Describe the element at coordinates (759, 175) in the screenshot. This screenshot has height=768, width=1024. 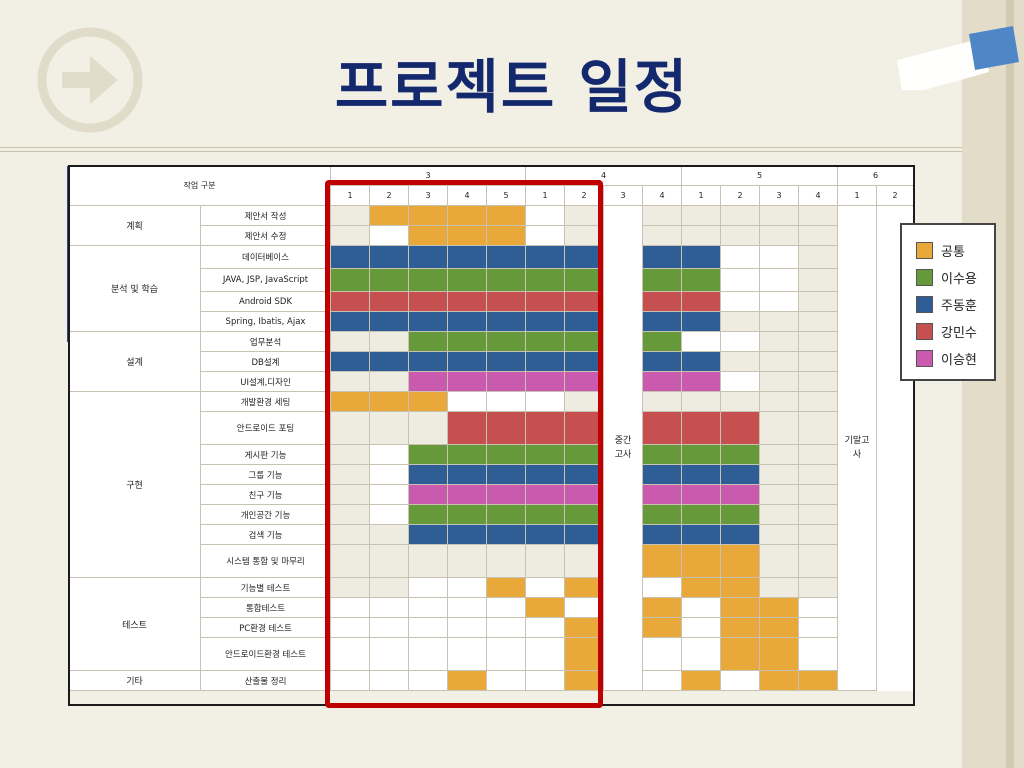
I see `month-header: 5` at that location.